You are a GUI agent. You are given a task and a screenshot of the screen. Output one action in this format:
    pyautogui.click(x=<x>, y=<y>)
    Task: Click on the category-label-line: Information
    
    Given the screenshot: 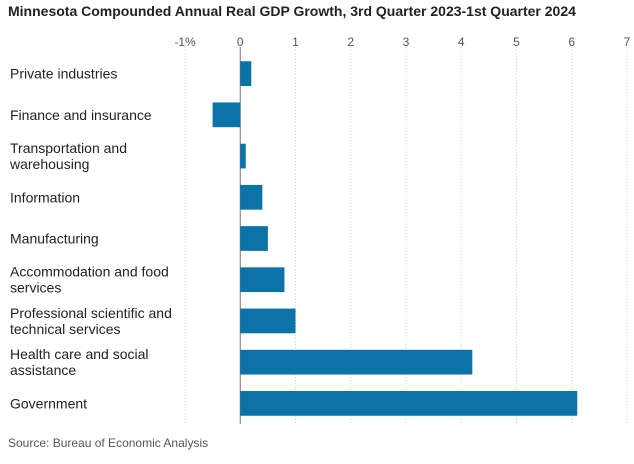 What is the action you would take?
    pyautogui.click(x=45, y=197)
    